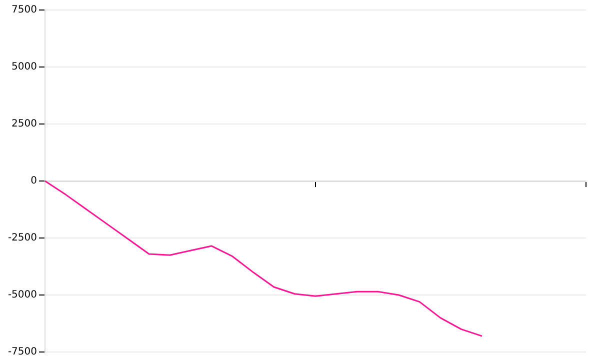  I want to click on y-tick-label: -5000, so click(22, 295).